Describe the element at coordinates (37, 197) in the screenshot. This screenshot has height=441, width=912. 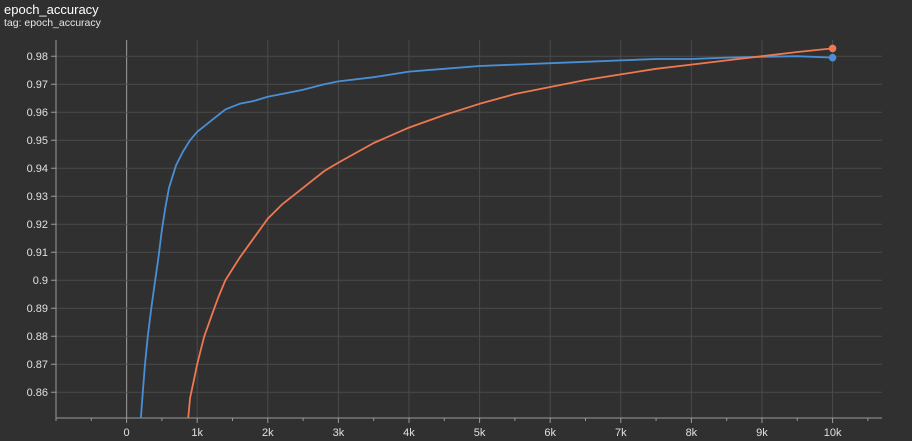
I see `y-tick-label: 0.93` at that location.